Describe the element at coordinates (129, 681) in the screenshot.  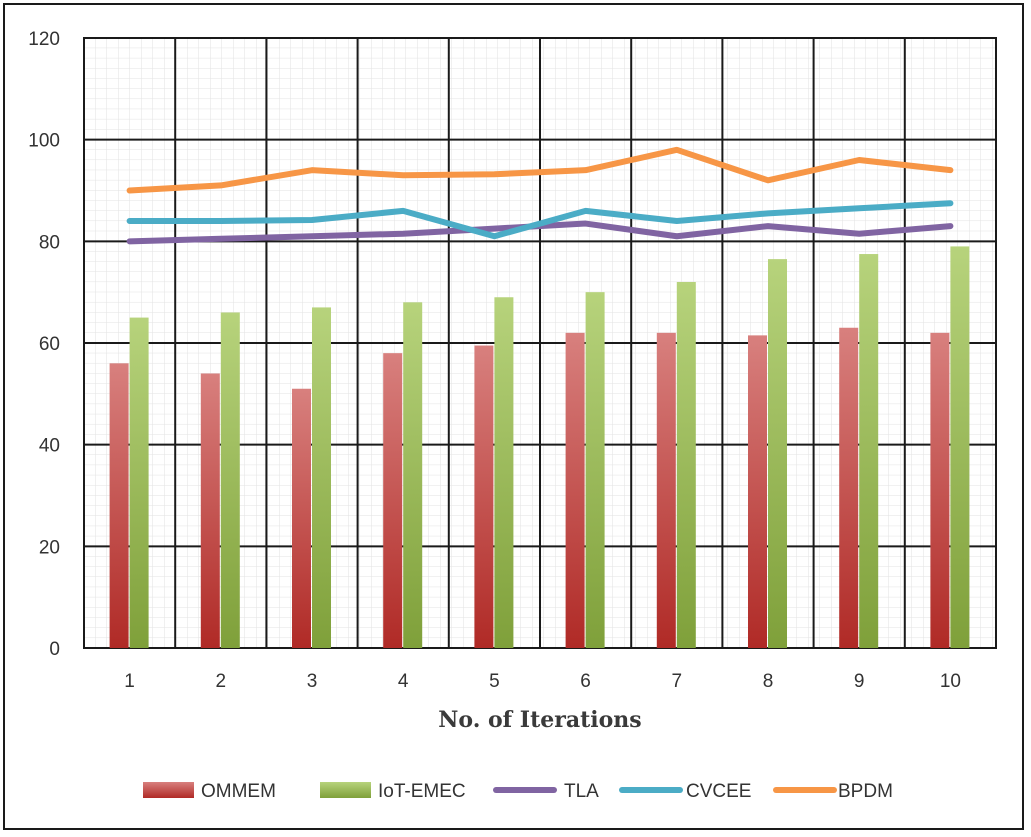
I see `x-tick-label: 1` at that location.